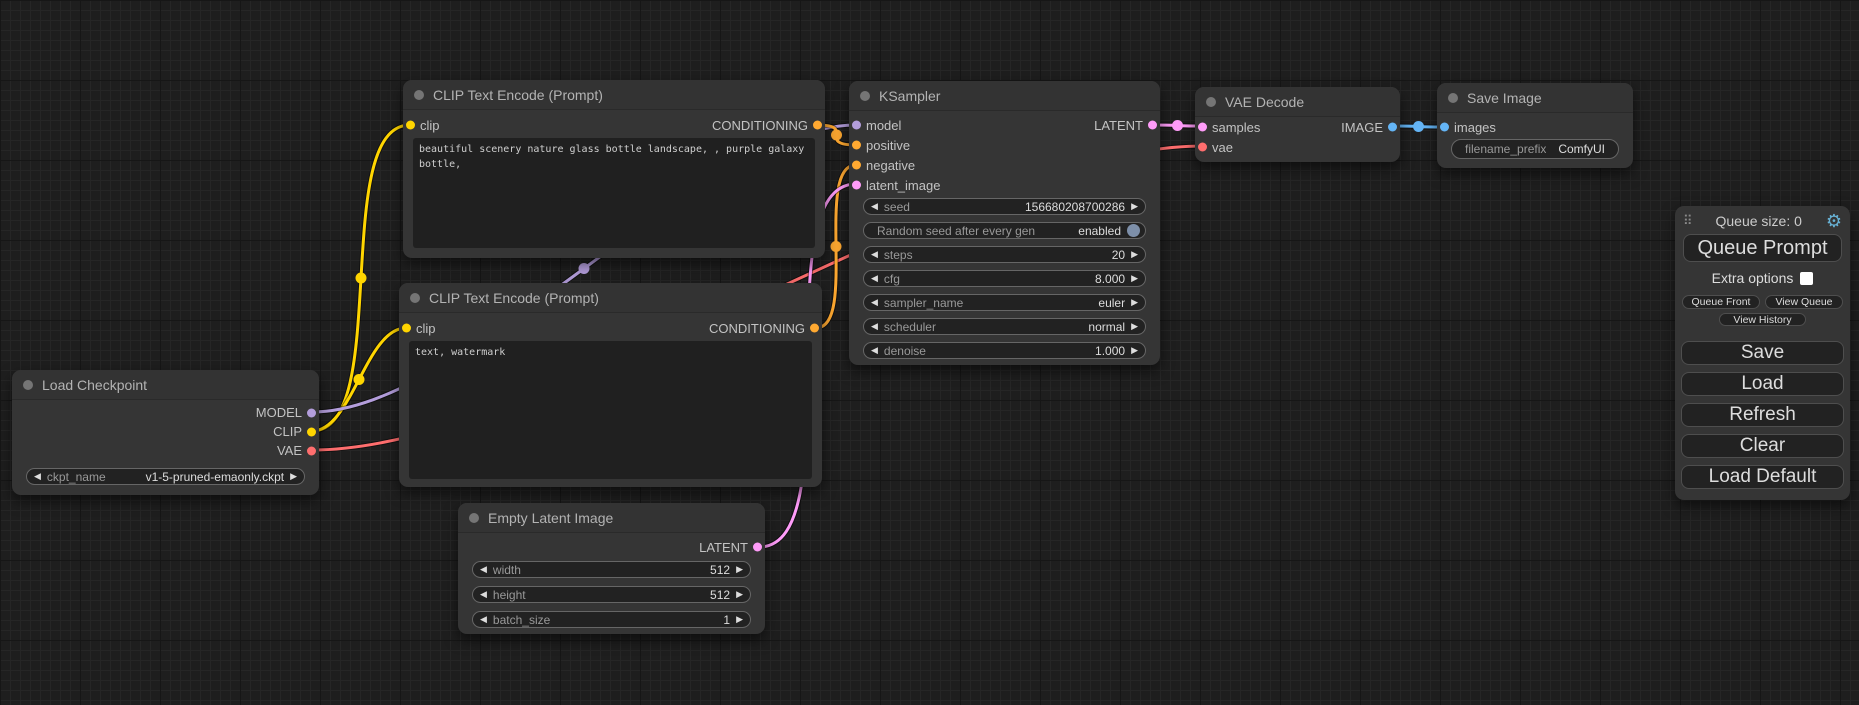 The width and height of the screenshot is (1859, 705). I want to click on load-default-button: Load Default, so click(1762, 477).